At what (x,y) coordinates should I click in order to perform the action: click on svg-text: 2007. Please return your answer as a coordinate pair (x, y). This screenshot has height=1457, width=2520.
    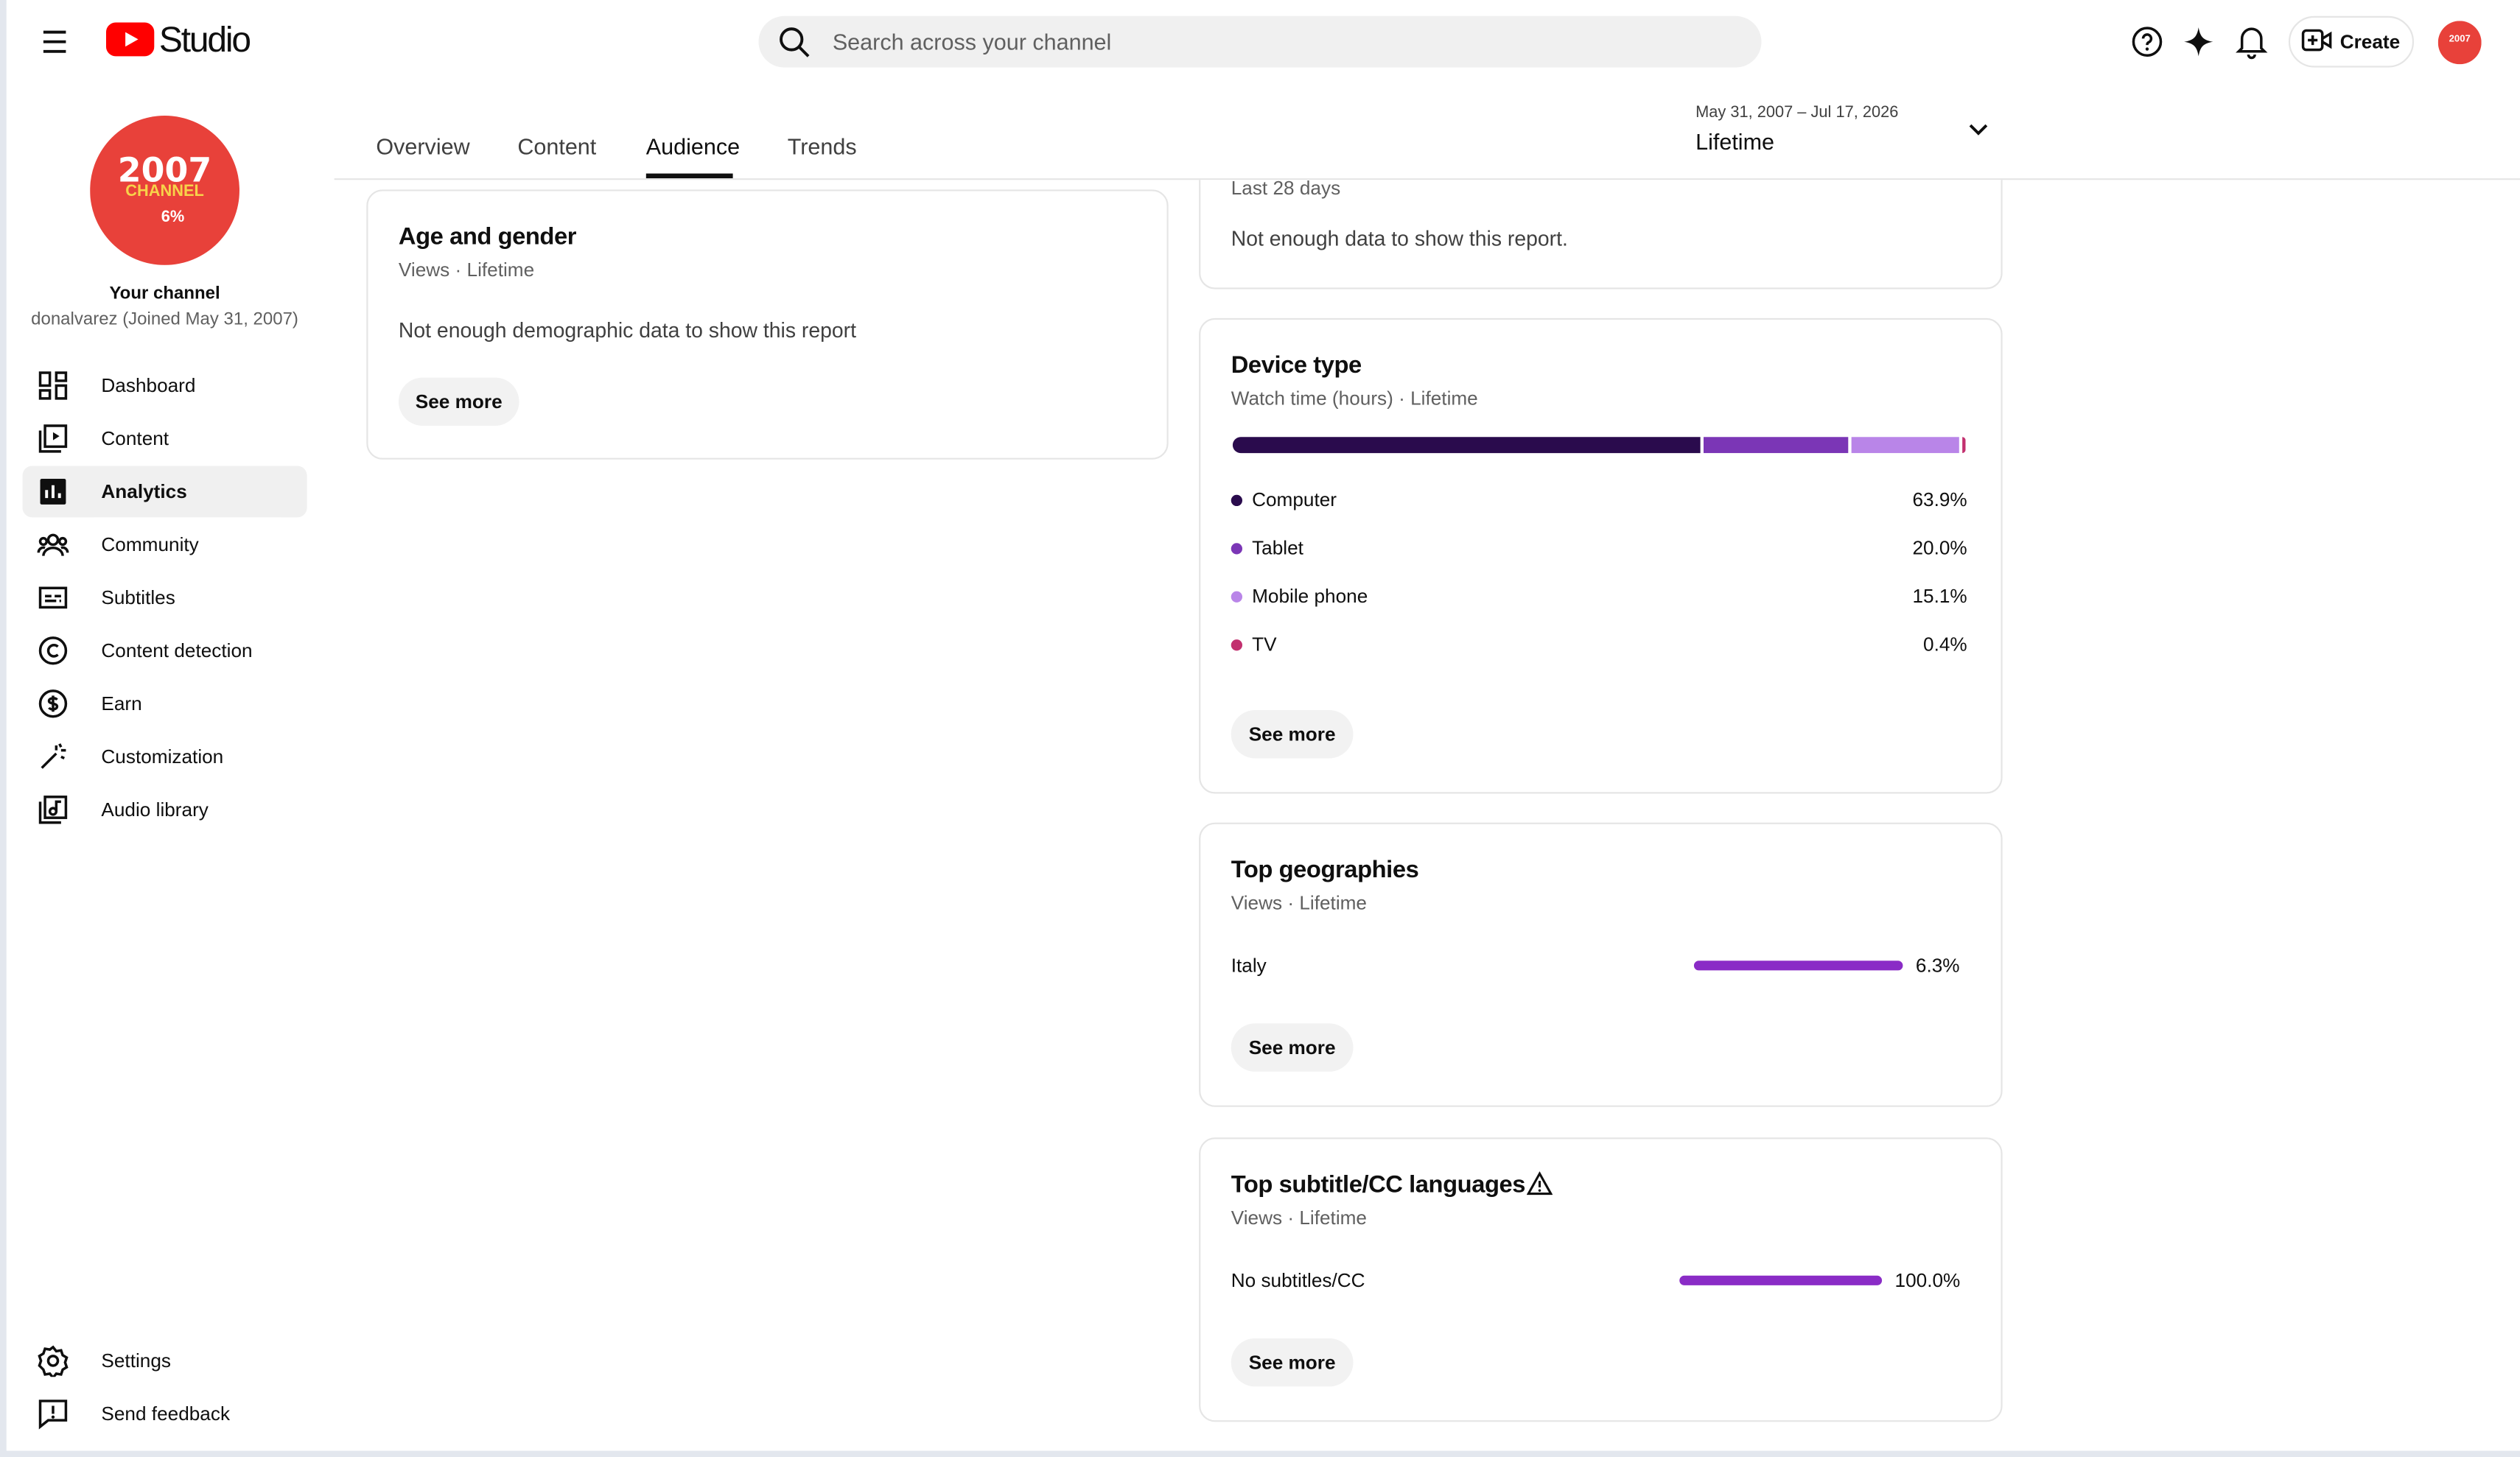
    Looking at the image, I should click on (2460, 39).